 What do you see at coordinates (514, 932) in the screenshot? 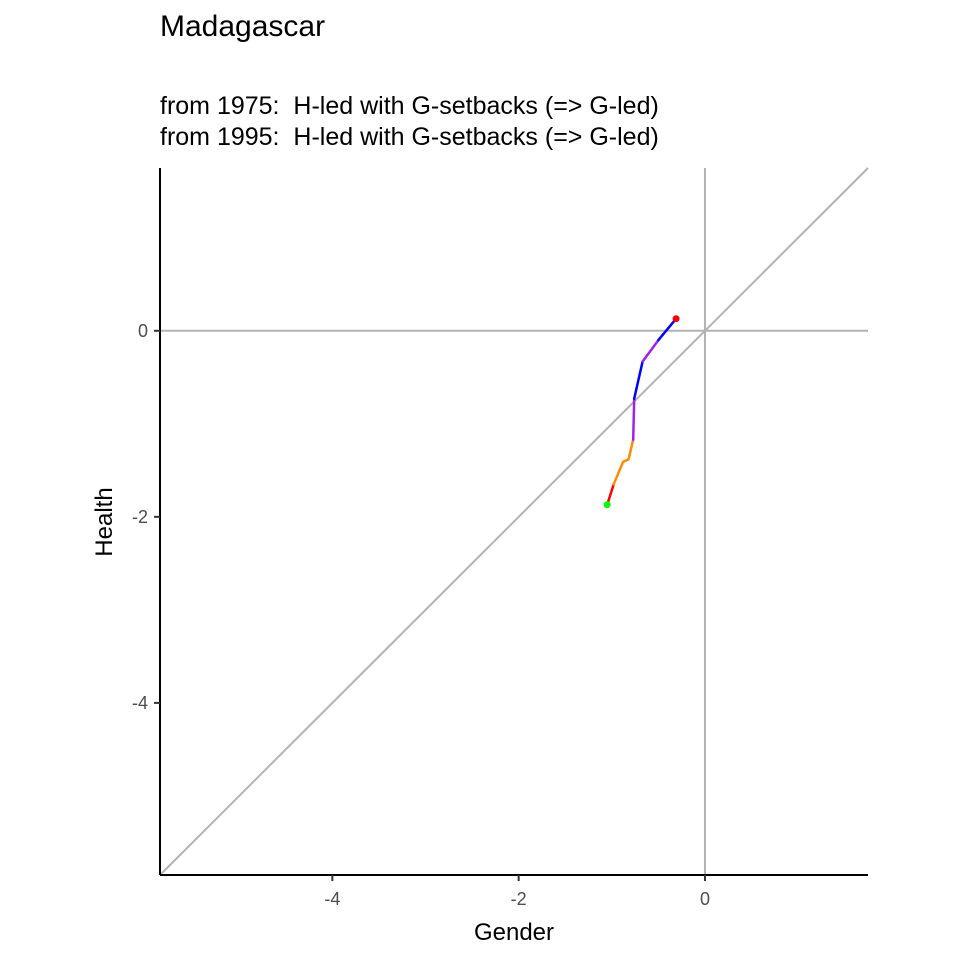
I see `x-axis-title: Gender` at bounding box center [514, 932].